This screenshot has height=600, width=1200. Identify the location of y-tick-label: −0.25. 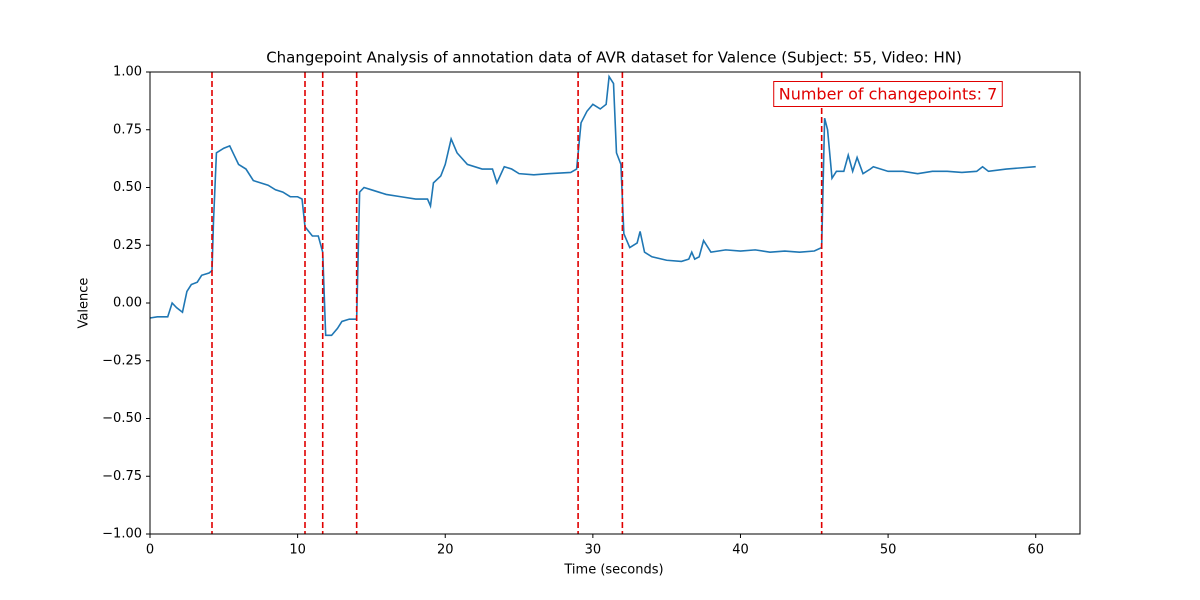
(122, 360).